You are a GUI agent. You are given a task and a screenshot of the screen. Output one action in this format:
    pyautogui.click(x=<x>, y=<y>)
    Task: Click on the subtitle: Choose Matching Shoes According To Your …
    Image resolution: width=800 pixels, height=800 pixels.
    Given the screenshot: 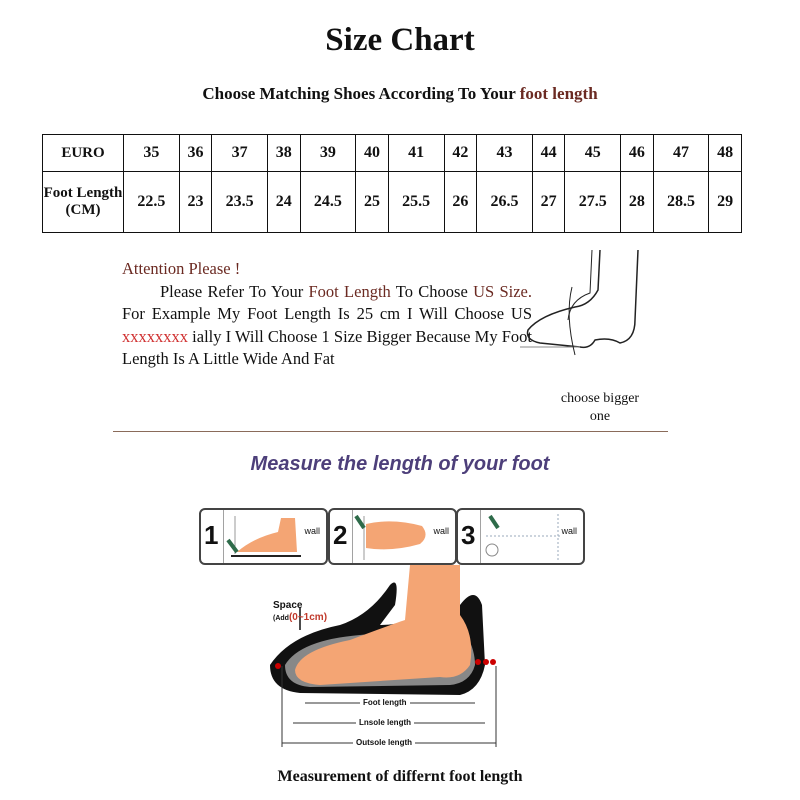 What is the action you would take?
    pyautogui.click(x=400, y=94)
    